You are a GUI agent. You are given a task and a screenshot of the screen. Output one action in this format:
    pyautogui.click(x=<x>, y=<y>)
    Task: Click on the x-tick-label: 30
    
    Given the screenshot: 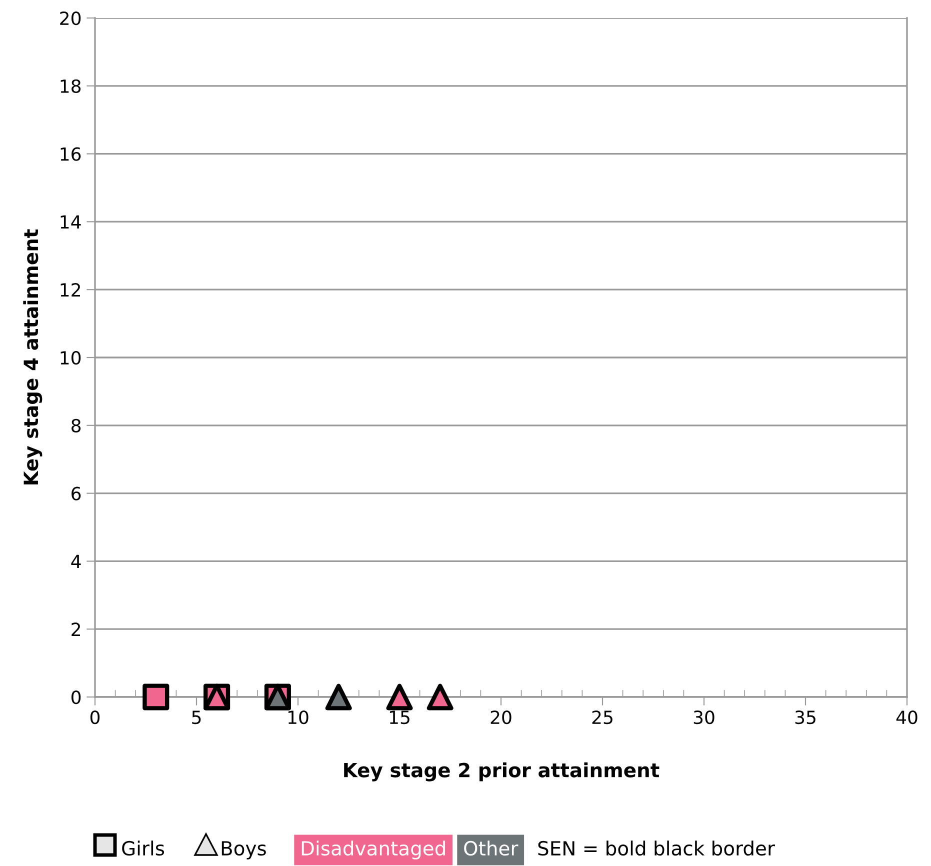 What is the action you would take?
    pyautogui.click(x=704, y=717)
    